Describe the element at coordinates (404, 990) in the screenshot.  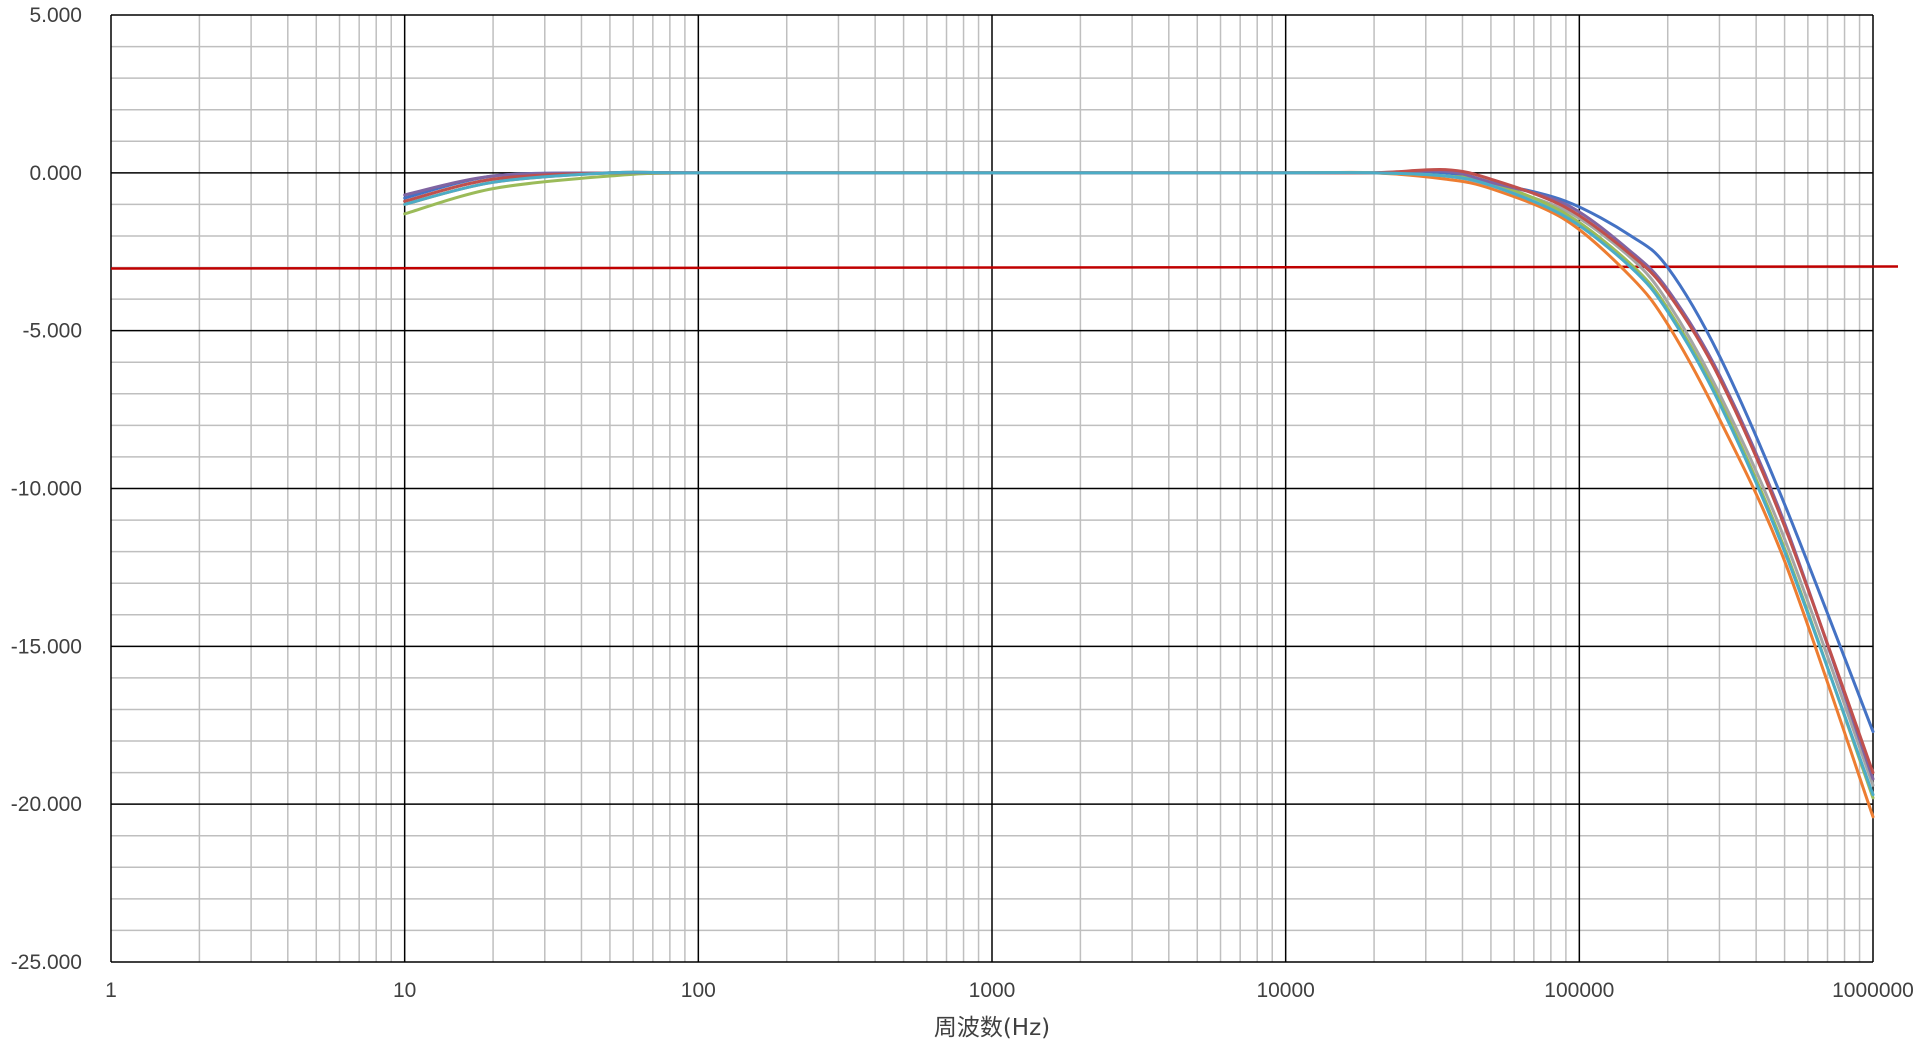
I see `x-tick-label: 10` at that location.